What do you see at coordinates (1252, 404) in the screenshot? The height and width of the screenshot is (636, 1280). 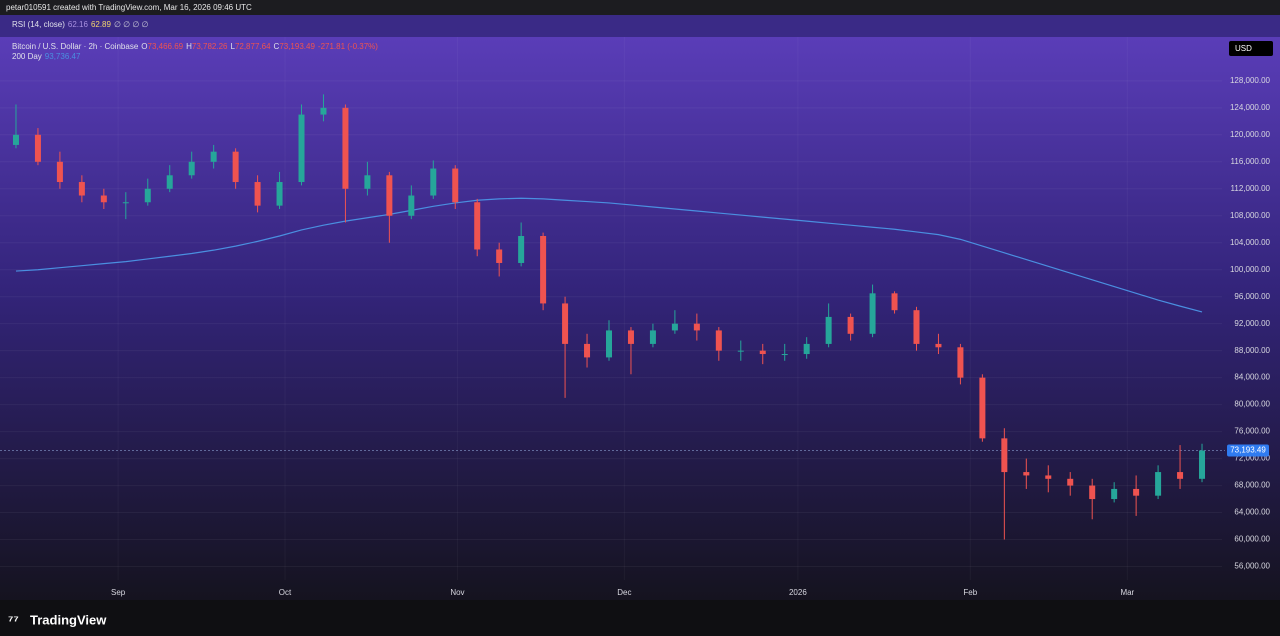 I see `y-tick-label: 80,000.00` at bounding box center [1252, 404].